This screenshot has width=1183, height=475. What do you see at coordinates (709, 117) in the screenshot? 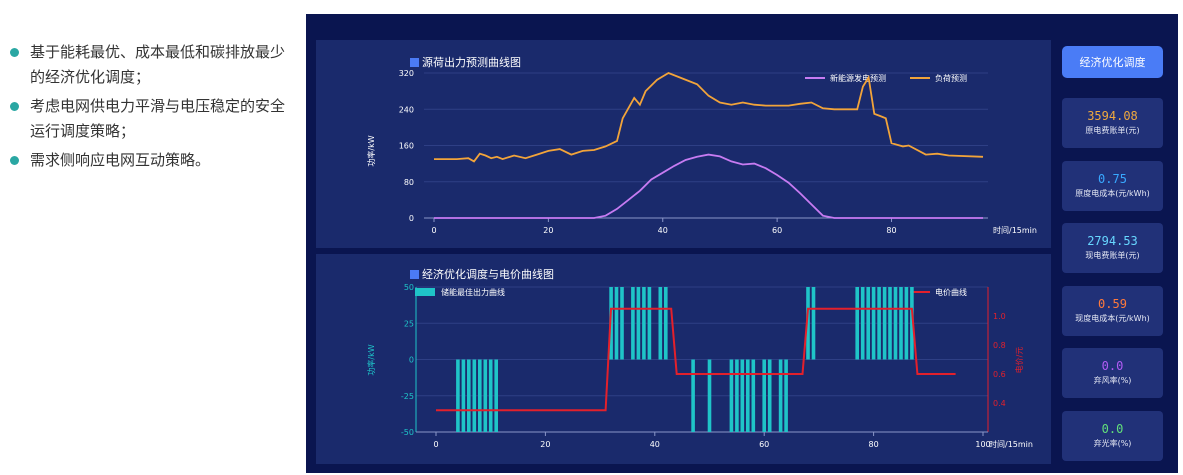
I see `load-forecast-line` at bounding box center [709, 117].